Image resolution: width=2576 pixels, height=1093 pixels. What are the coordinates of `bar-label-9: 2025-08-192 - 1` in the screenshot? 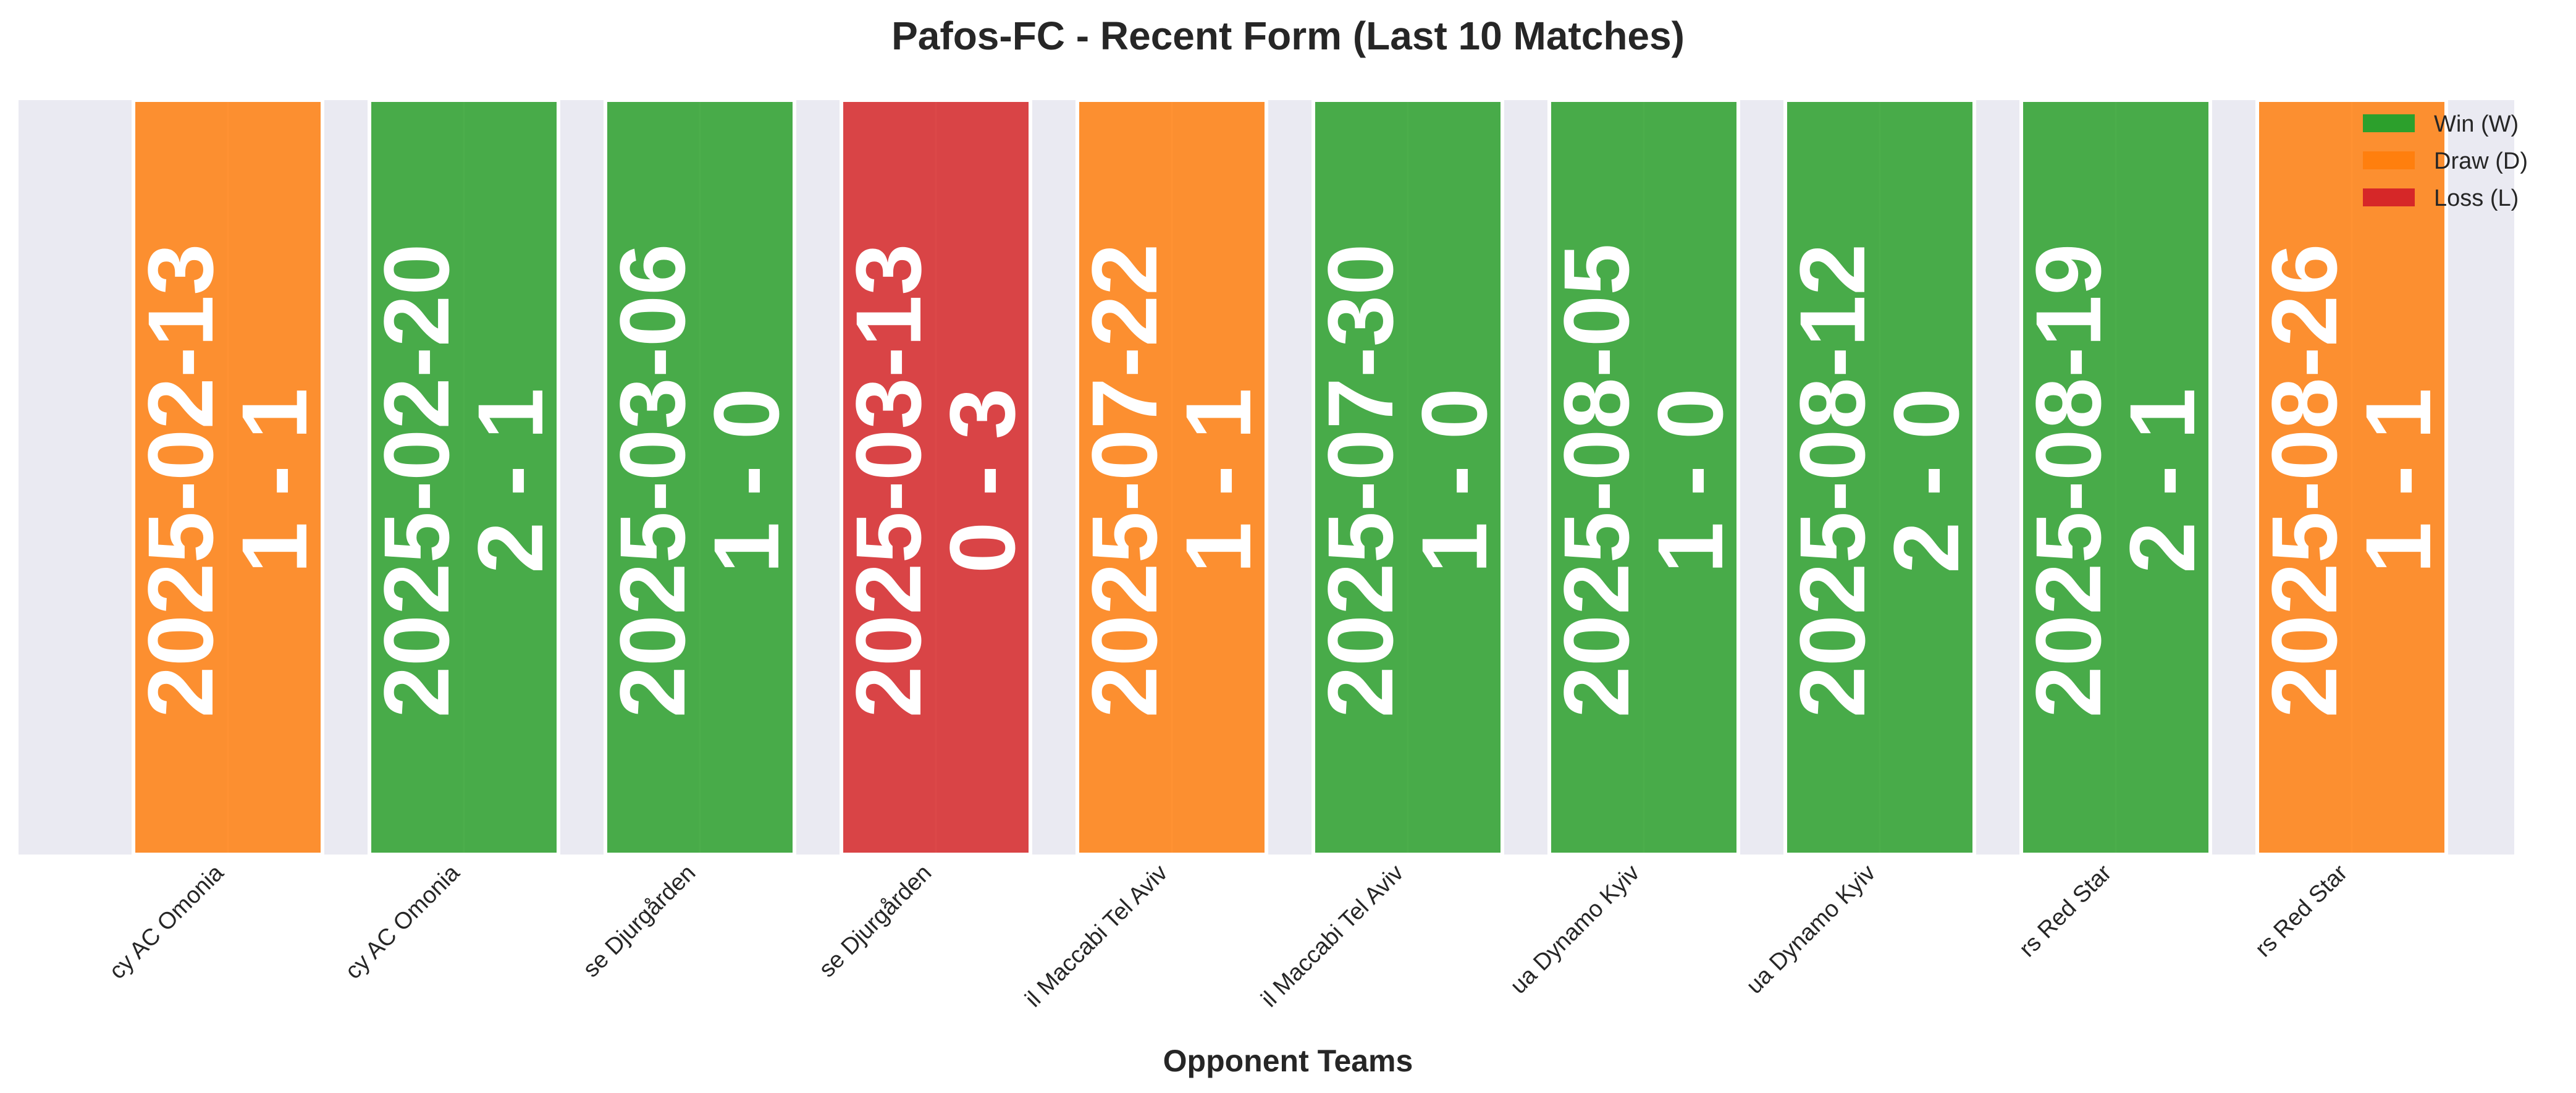 It's located at (2115, 480).